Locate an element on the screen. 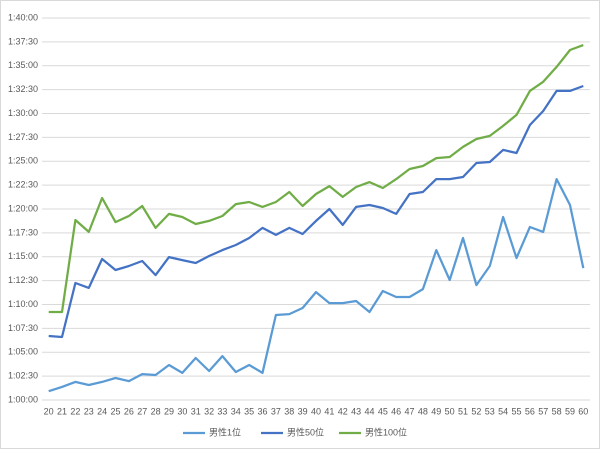 This screenshot has height=449, width=600. x-tick-label: 32 is located at coordinates (209, 411).